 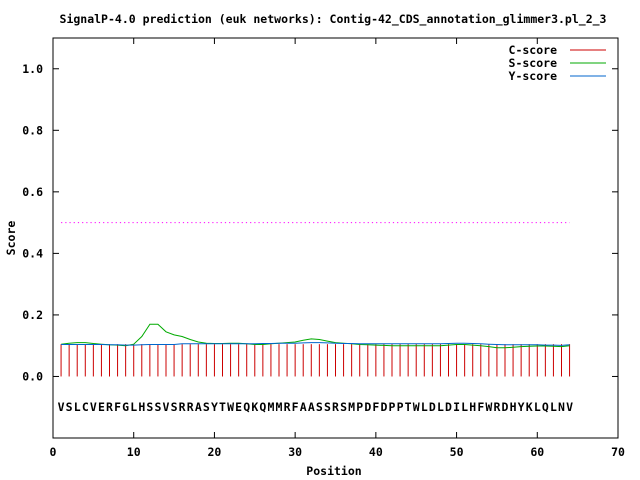 What do you see at coordinates (533, 76) in the screenshot?
I see `legend-label-y-score: Y-score` at bounding box center [533, 76].